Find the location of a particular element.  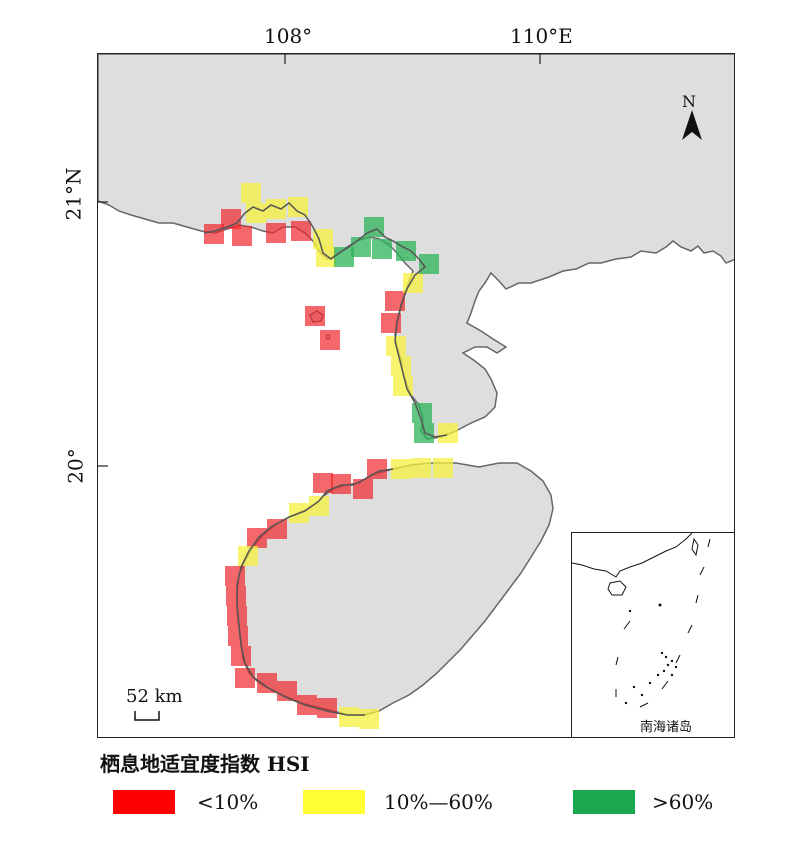

hainan-island is located at coordinates (395, 589).